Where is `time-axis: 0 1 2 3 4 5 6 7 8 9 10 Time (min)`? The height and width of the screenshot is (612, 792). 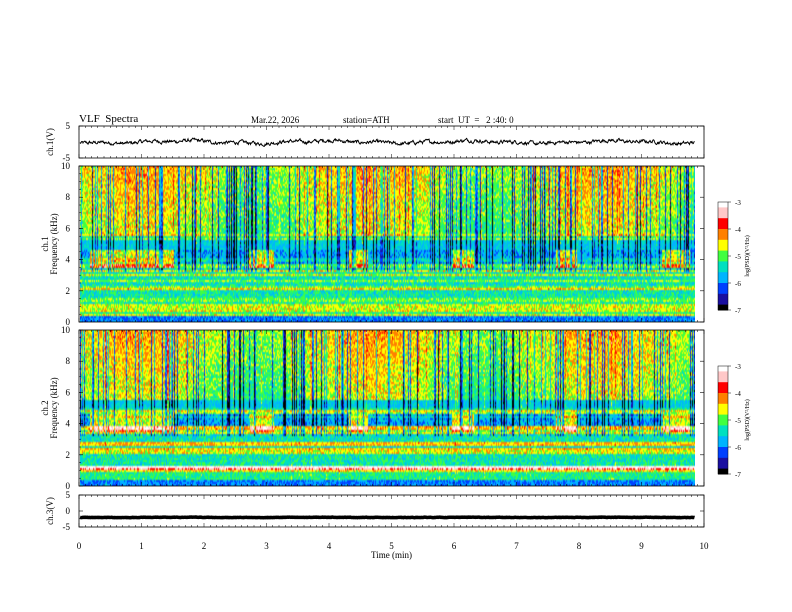 time-axis: 0 1 2 3 4 5 6 7 8 9 10 Time (min) is located at coordinates (393, 550).